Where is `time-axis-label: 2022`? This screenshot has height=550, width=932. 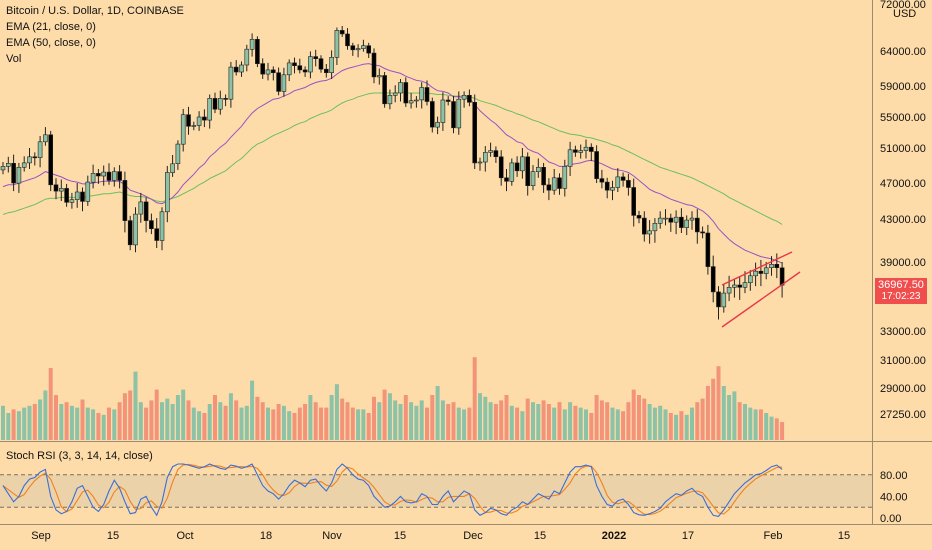
time-axis-label: 2022 is located at coordinates (614, 536).